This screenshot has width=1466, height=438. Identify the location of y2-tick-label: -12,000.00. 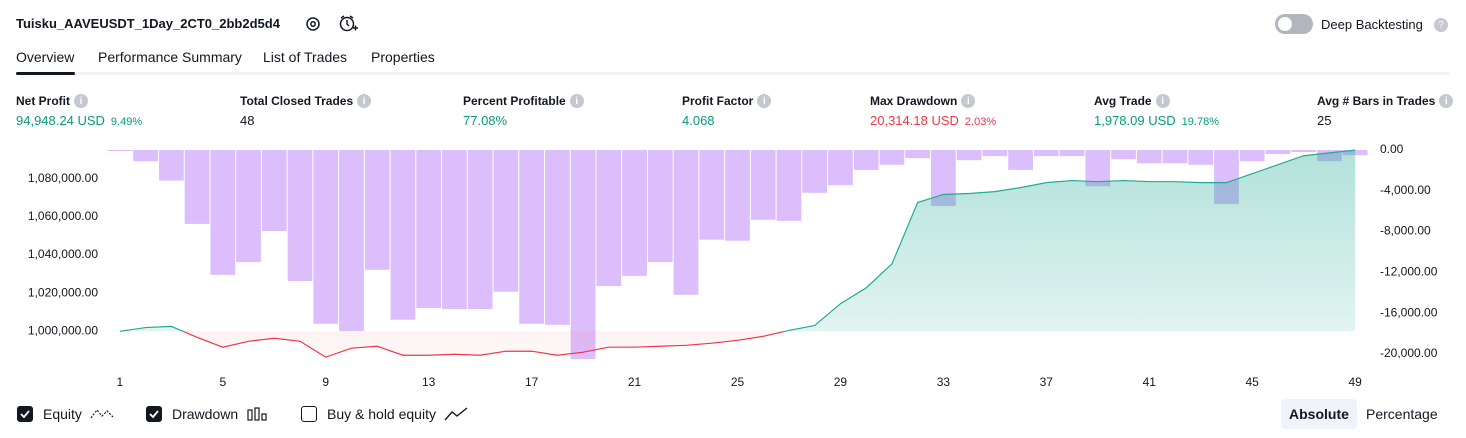
(1409, 272).